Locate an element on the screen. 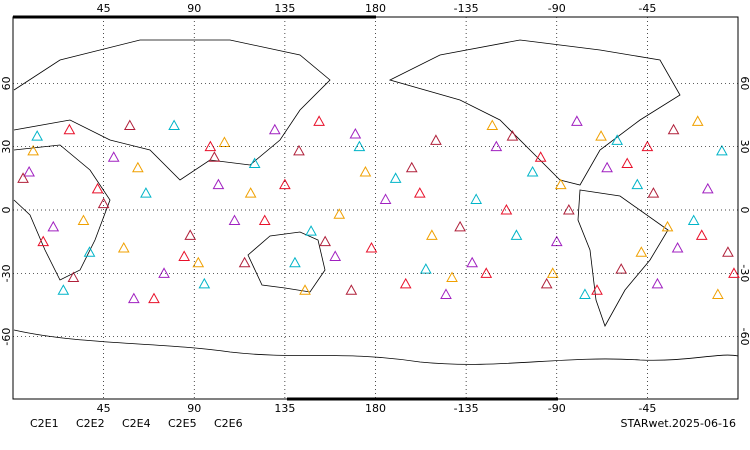 This screenshot has height=450, width=750. x-tick-label: -45 is located at coordinates (647, 8).